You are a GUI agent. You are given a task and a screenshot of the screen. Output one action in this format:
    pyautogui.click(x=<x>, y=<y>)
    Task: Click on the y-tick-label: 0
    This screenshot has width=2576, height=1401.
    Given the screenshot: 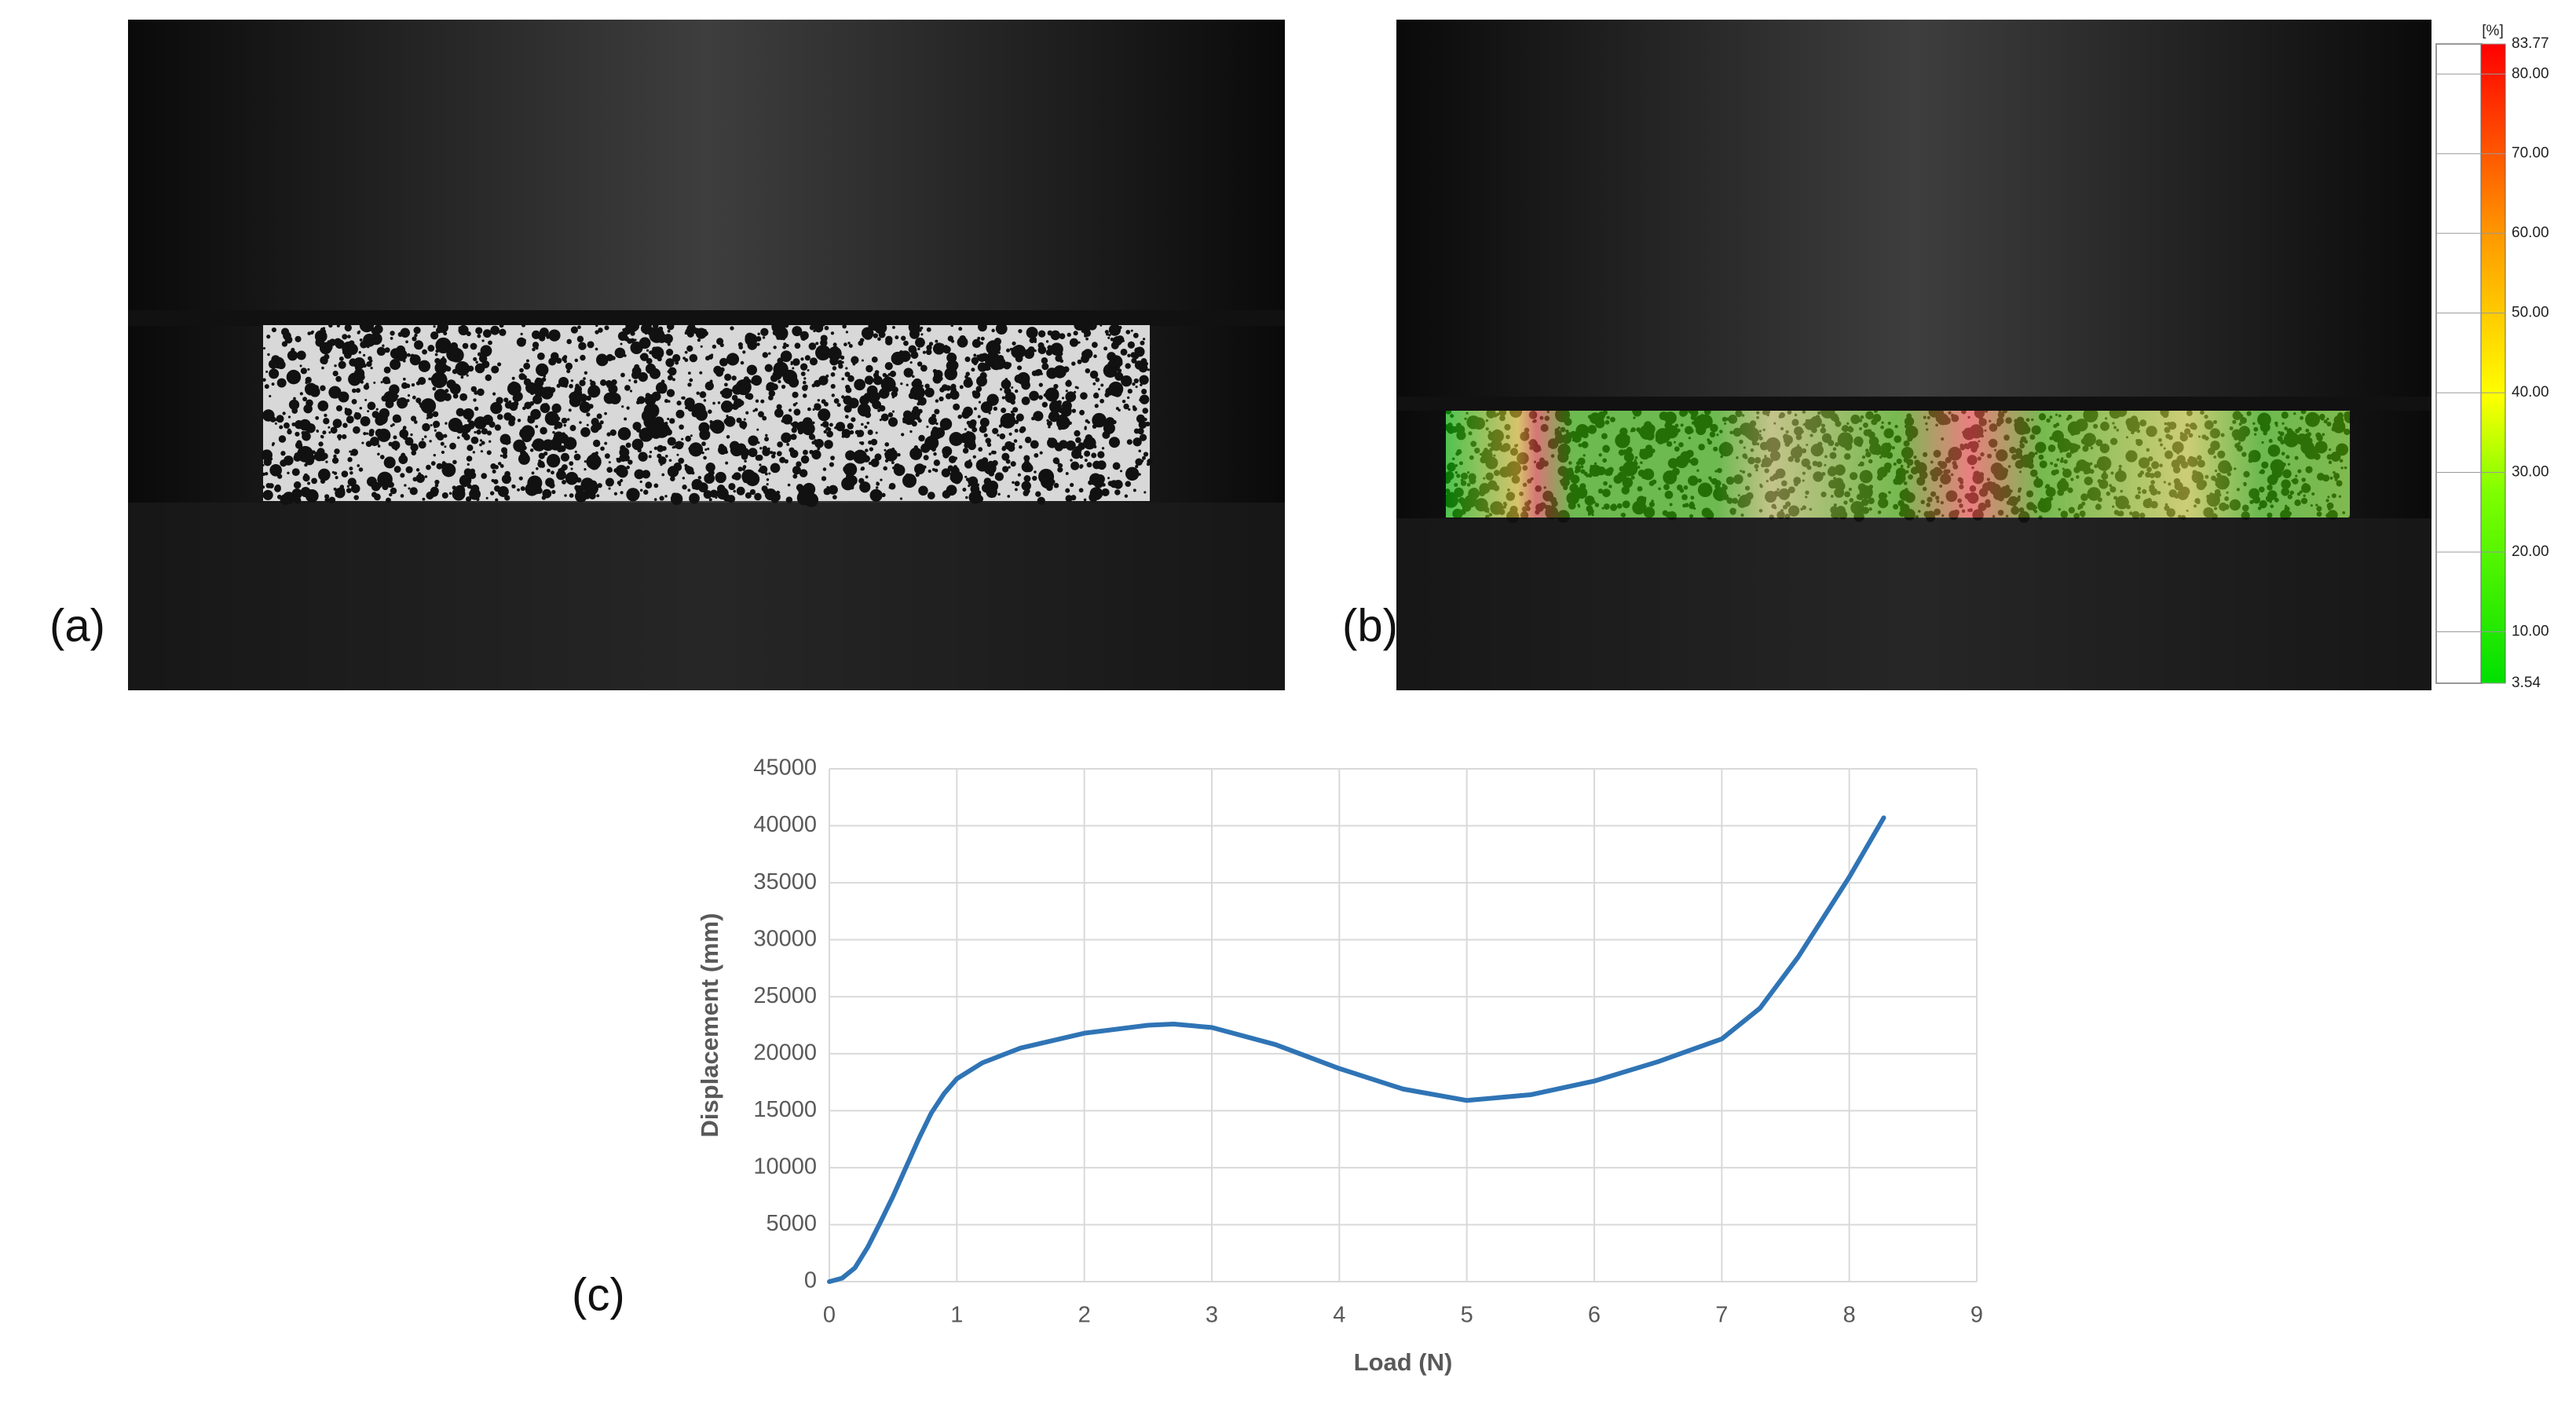 What is the action you would take?
    pyautogui.click(x=811, y=1280)
    